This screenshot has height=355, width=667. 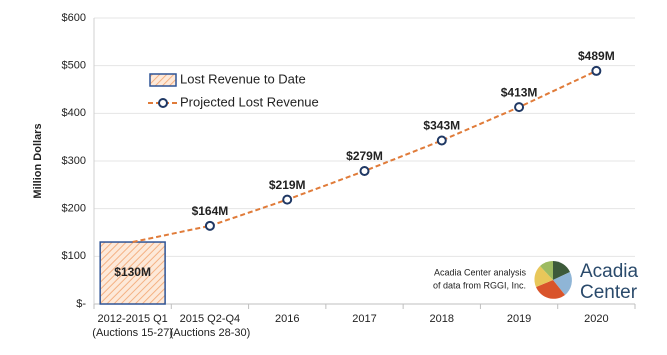 I want to click on bar-value-label: $130M, so click(x=132, y=272).